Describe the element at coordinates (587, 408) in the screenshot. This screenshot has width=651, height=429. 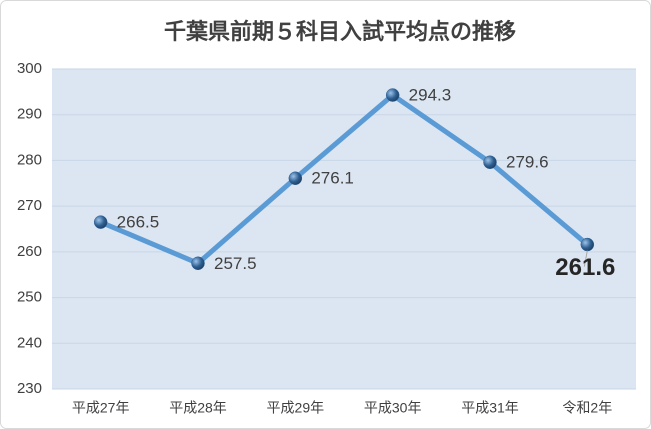
I see `x-tick-label: 令和2年` at that location.